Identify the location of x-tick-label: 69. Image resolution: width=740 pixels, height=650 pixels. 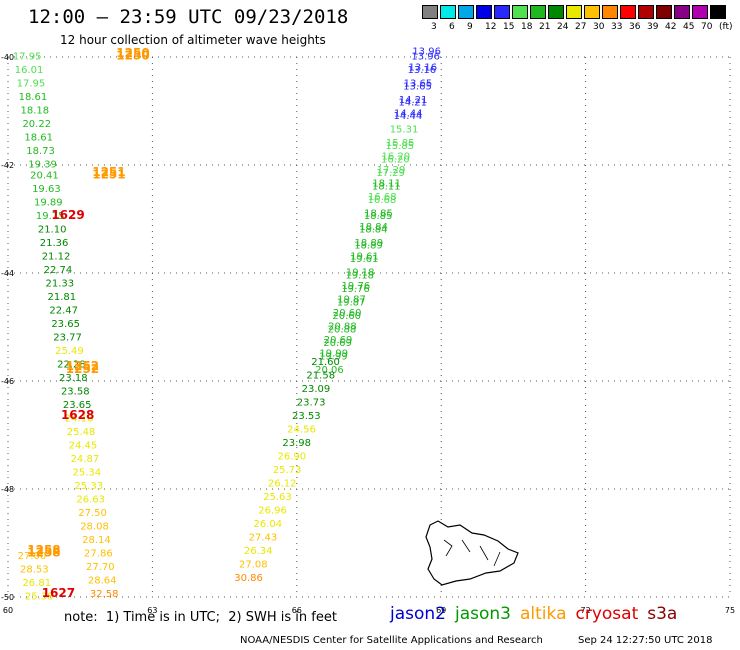
(441, 610).